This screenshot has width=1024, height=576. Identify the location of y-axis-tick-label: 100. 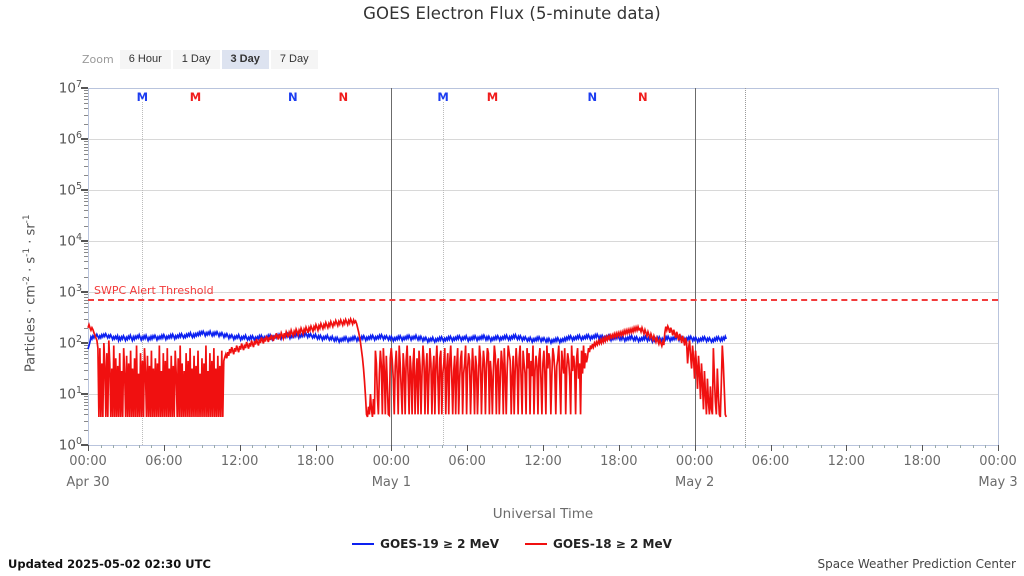
(70, 445).